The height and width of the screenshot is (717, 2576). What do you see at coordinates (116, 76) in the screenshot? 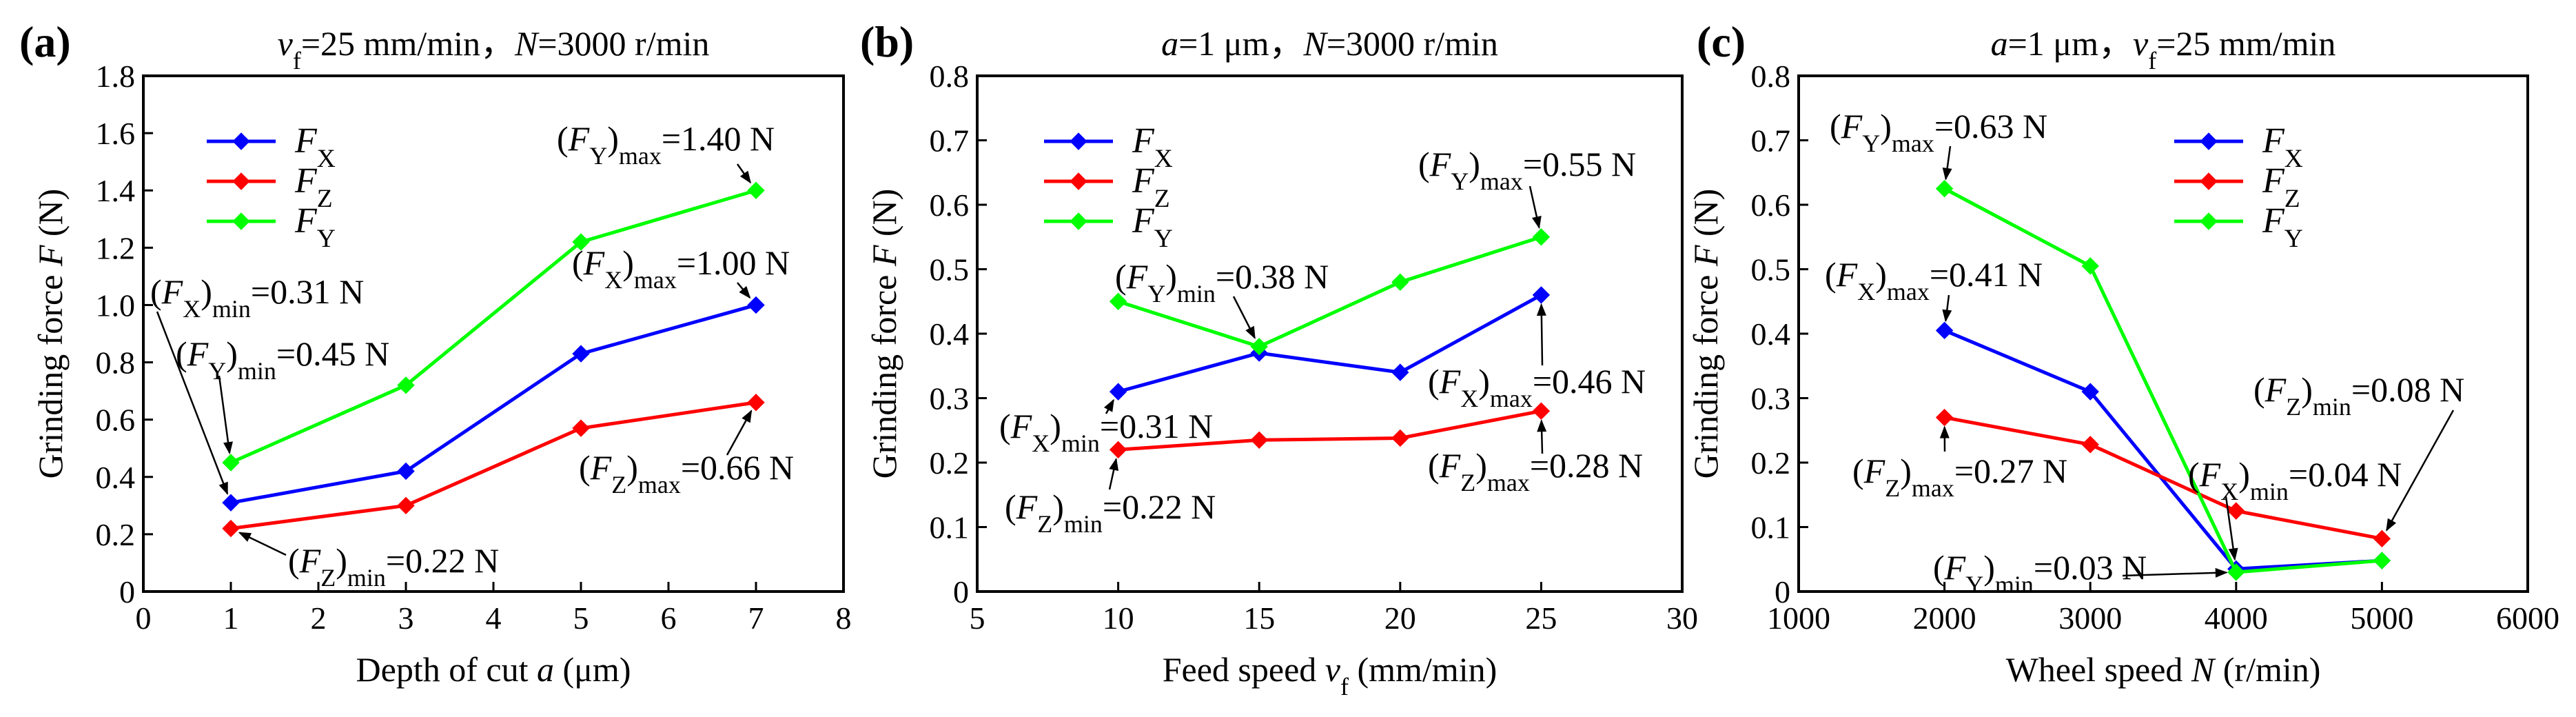
I see `y-tick-label: 1.8` at bounding box center [116, 76].